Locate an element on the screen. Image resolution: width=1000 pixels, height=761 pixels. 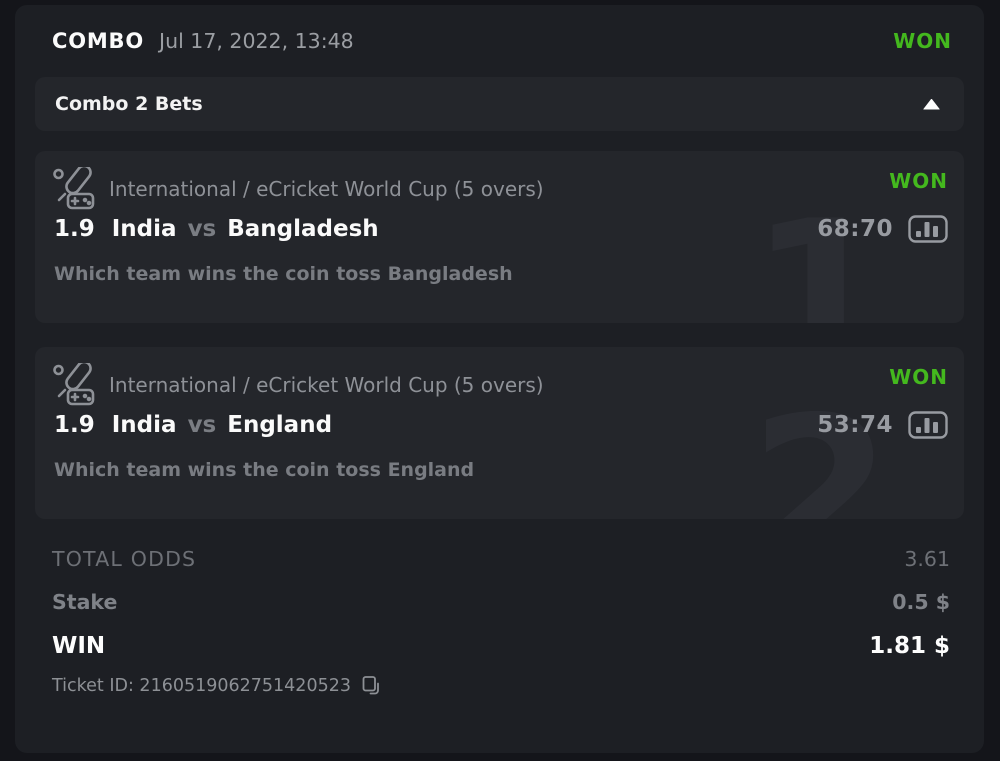
away-team: England is located at coordinates (280, 425).